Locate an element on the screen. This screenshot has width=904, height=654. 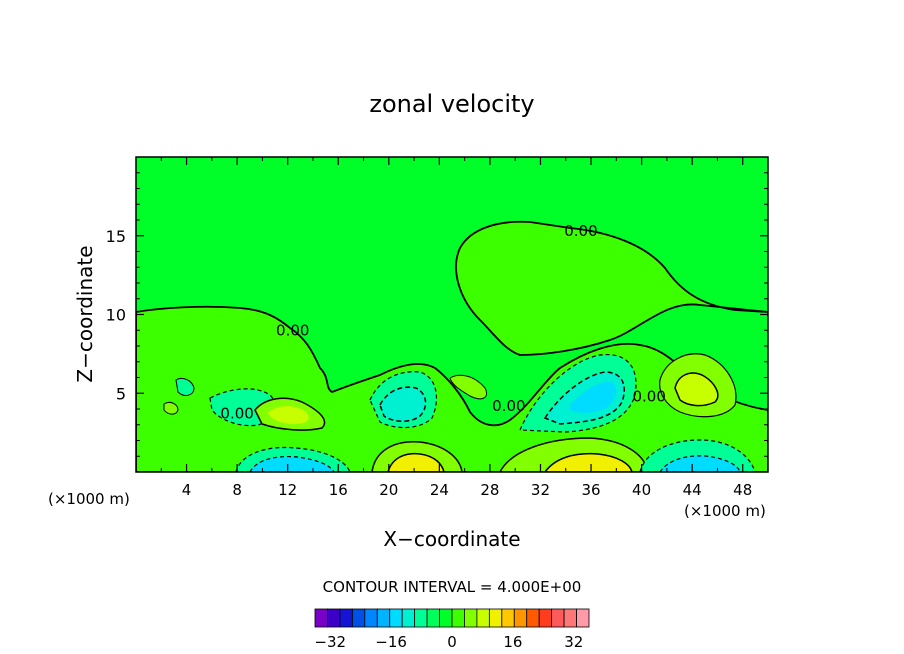
positive-cell-left-core is located at coordinates (288, 415).